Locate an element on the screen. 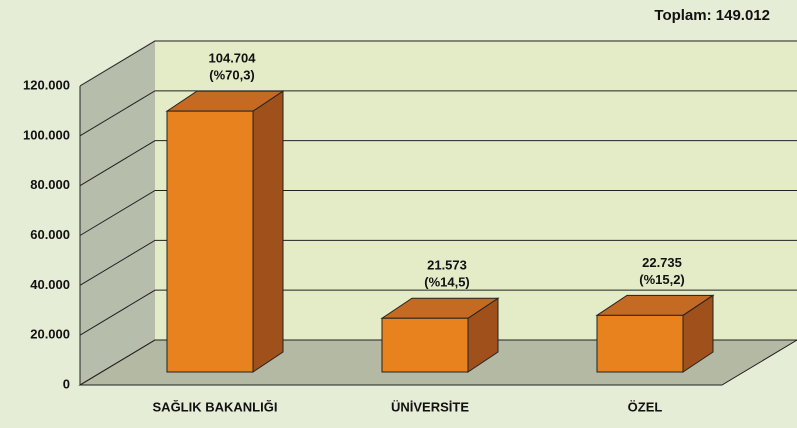 The width and height of the screenshot is (797, 428). value-label: 22.735 is located at coordinates (662, 262).